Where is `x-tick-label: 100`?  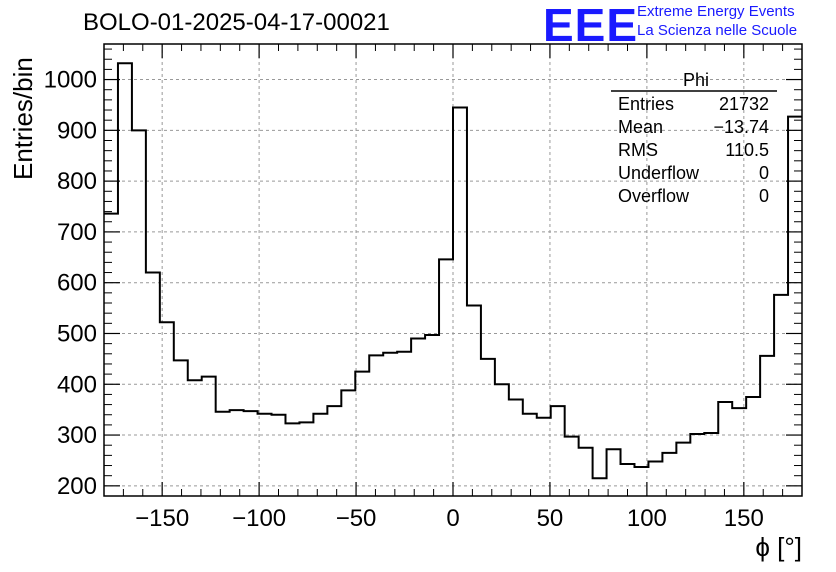
x-tick-label: 100 is located at coordinates (647, 518).